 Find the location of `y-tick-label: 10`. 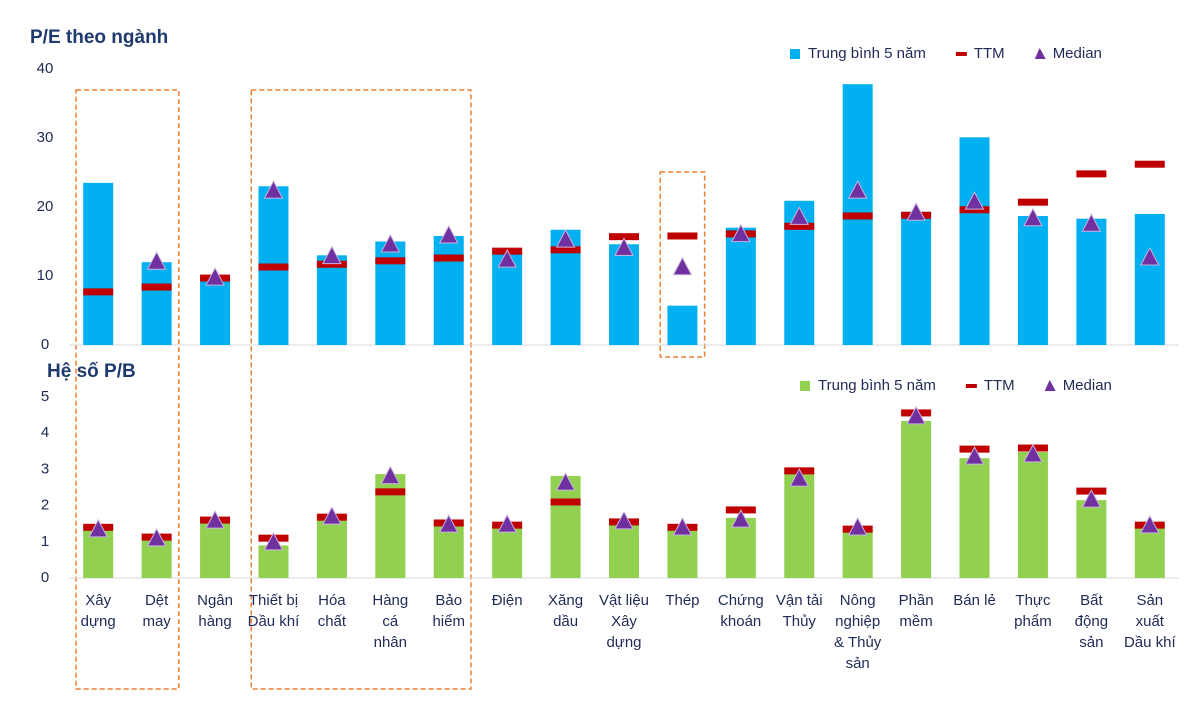

y-tick-label: 10 is located at coordinates (45, 275).